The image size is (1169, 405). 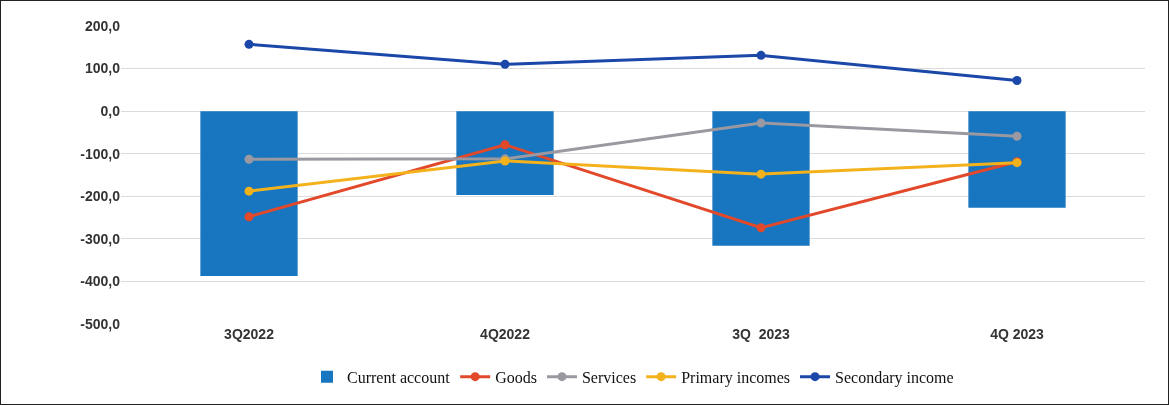 I want to click on y-tick-label: -400,0, so click(x=100, y=281).